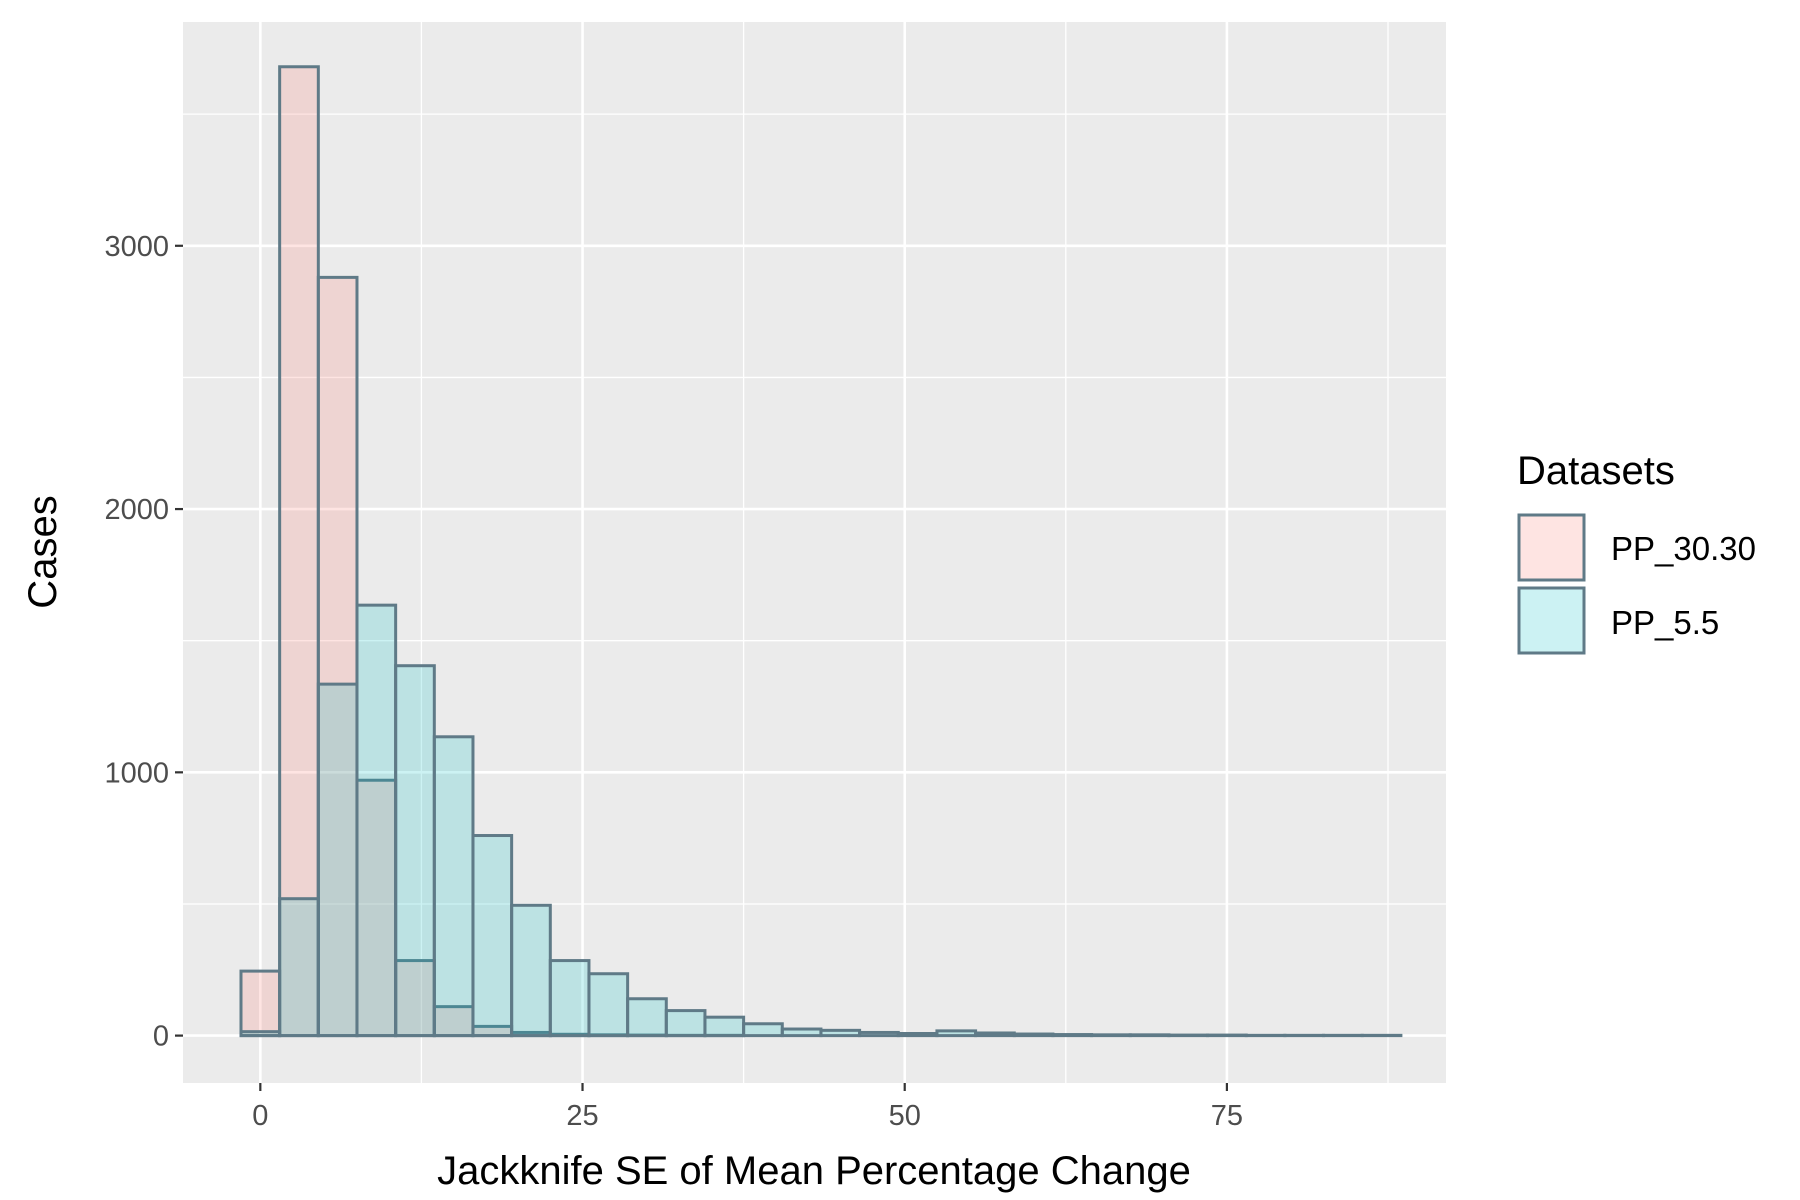 Image resolution: width=1800 pixels, height=1200 pixels. I want to click on y-tick-label: 3000, so click(136, 247).